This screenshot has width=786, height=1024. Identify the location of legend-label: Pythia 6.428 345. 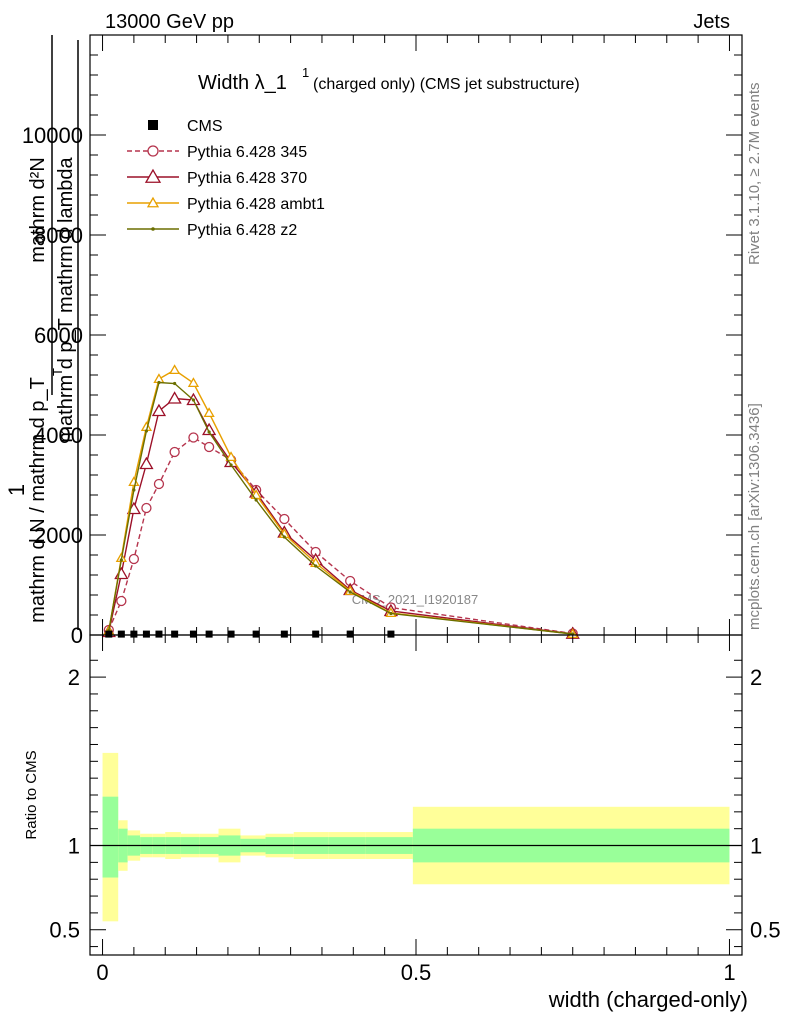
(247, 152).